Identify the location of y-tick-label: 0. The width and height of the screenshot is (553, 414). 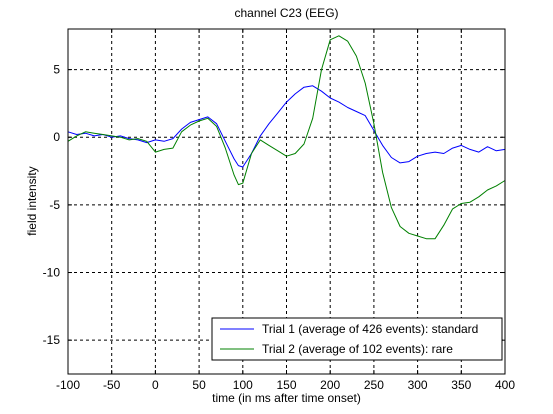
(56, 137).